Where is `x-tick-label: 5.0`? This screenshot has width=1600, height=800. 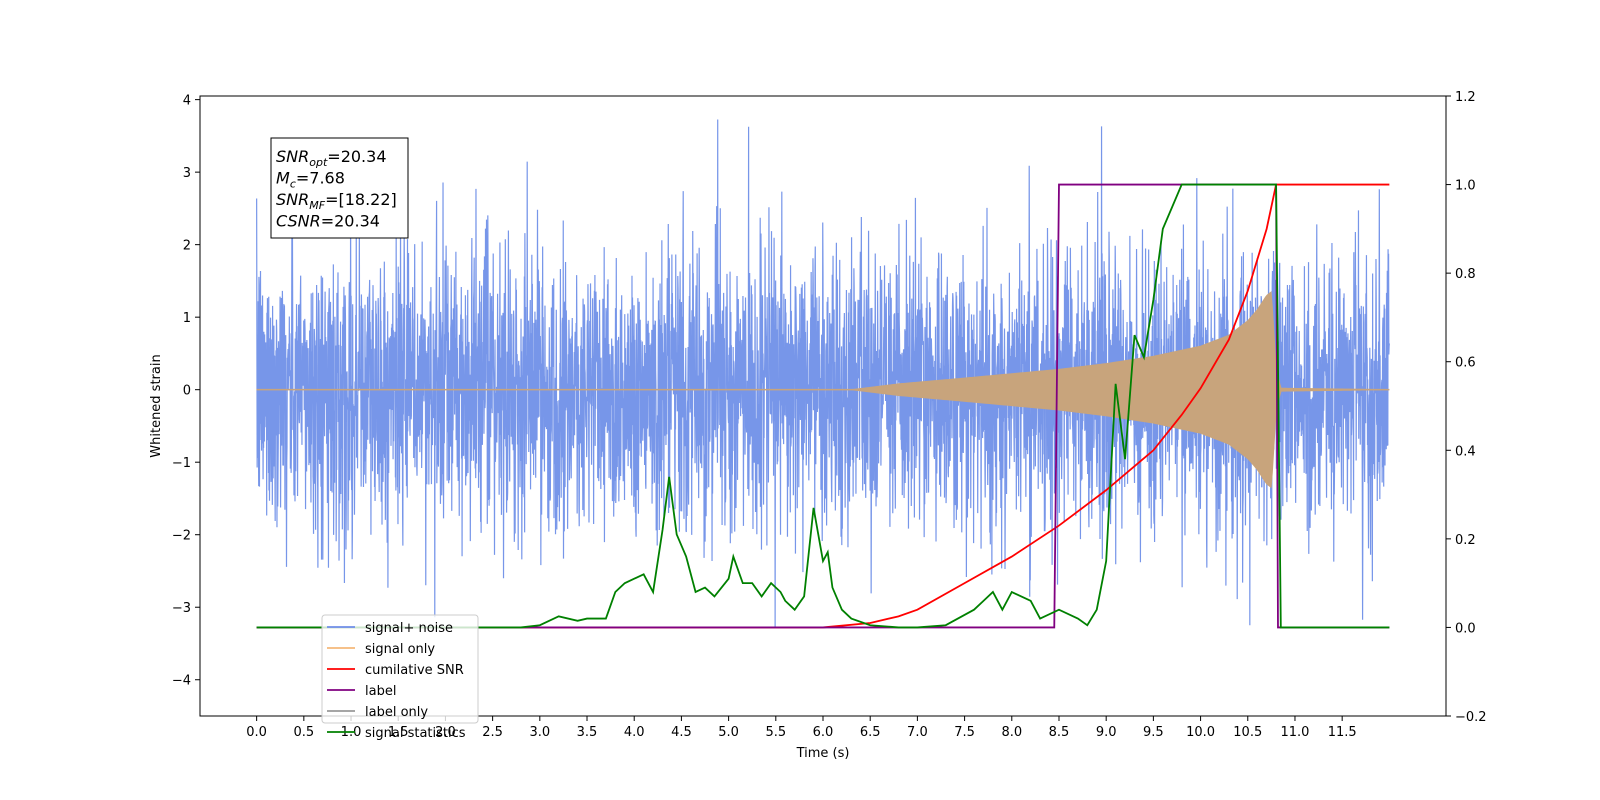
x-tick-label: 5.0 is located at coordinates (728, 732).